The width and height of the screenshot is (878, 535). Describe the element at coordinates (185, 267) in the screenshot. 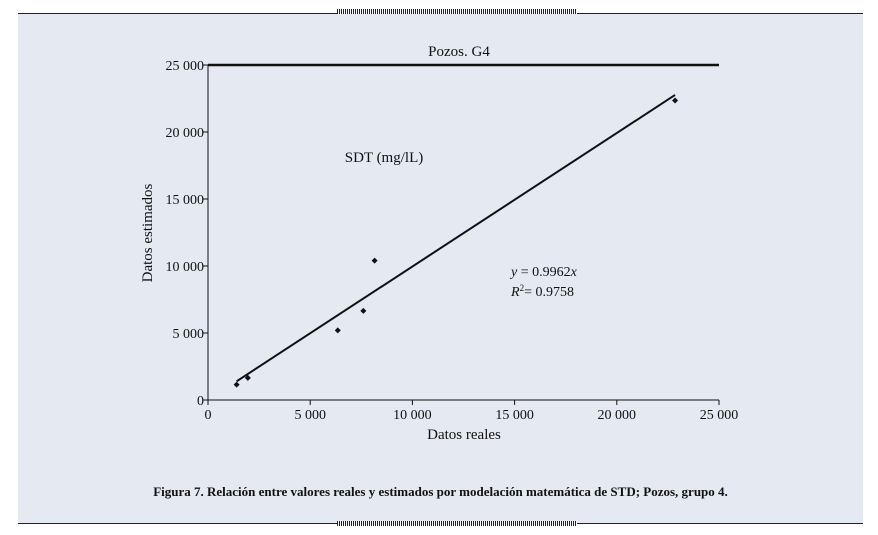

I see `y-tick-label: 10 000` at that location.